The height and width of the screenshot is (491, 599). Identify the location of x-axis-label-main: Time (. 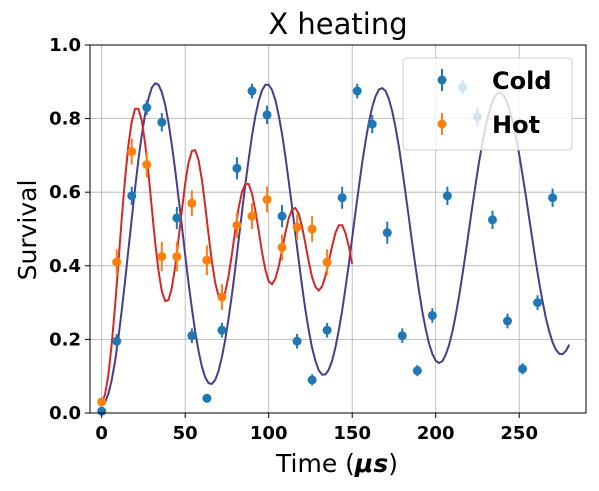
(315, 463).